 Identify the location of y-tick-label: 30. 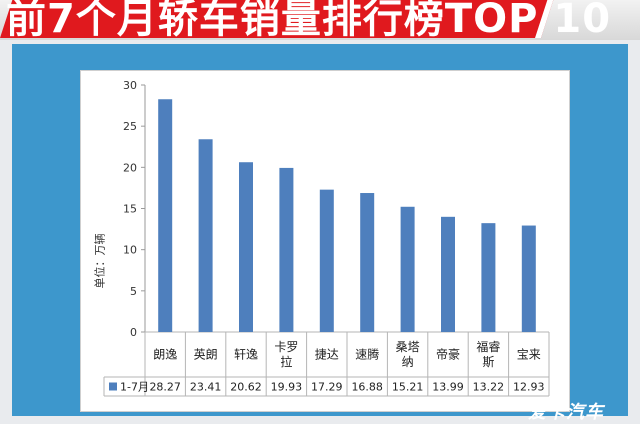
(130, 85).